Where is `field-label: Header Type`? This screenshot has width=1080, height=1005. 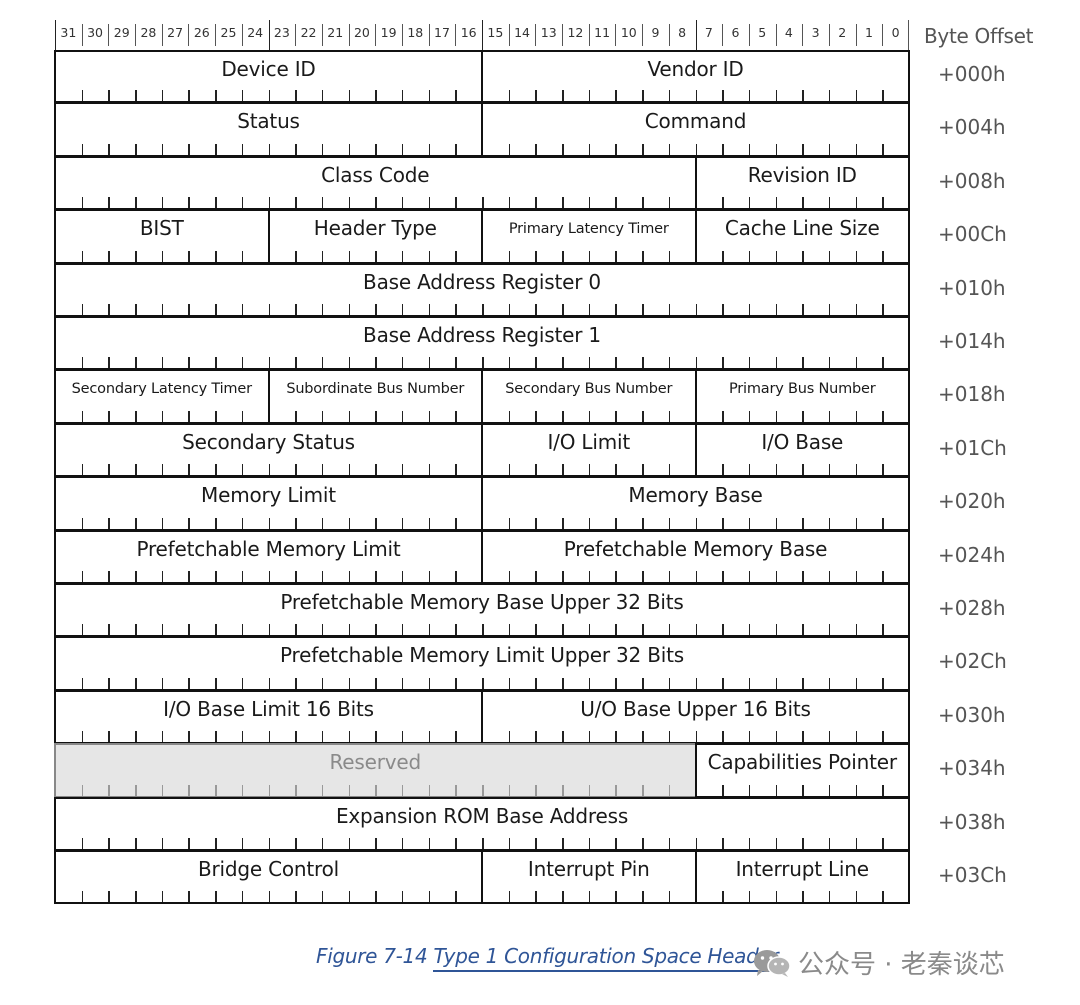
field-label: Header Type is located at coordinates (375, 228).